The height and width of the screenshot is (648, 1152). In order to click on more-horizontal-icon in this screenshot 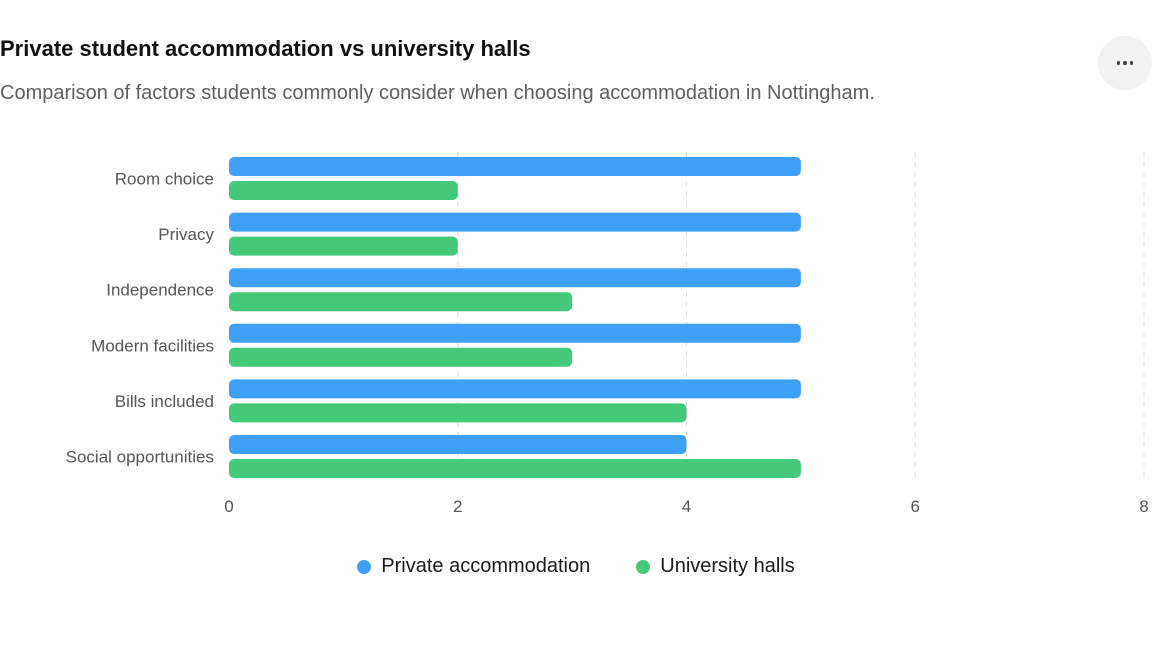, I will do `click(1125, 63)`.